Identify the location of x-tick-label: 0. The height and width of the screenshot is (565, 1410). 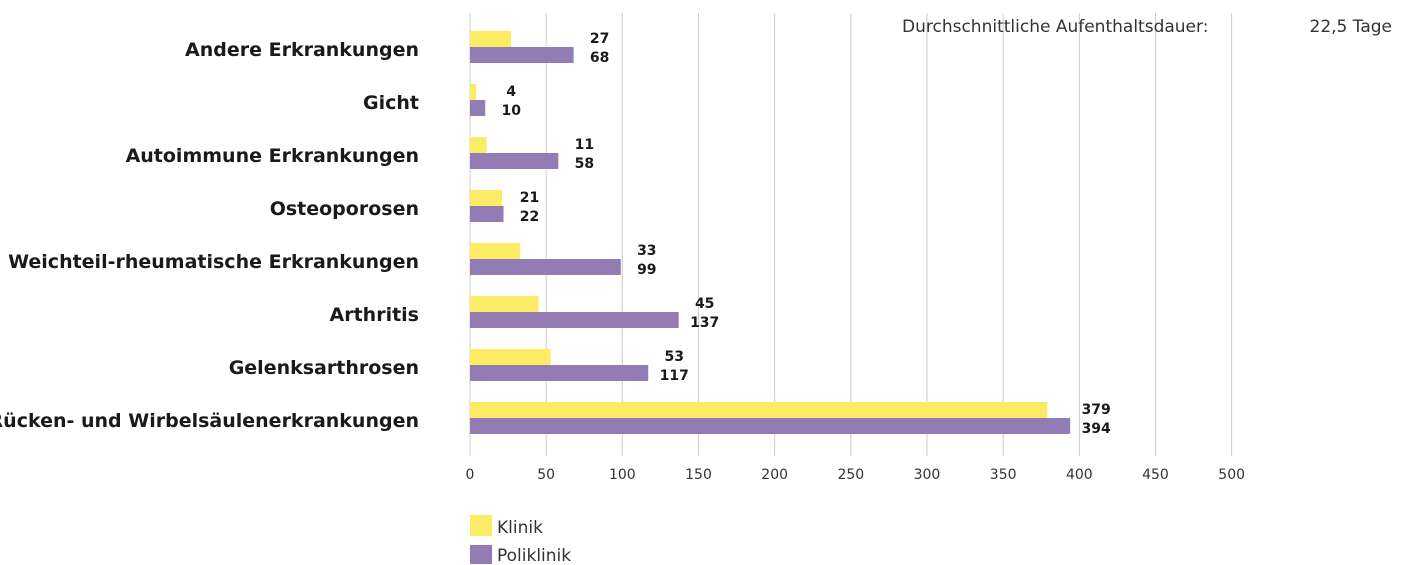
(470, 475).